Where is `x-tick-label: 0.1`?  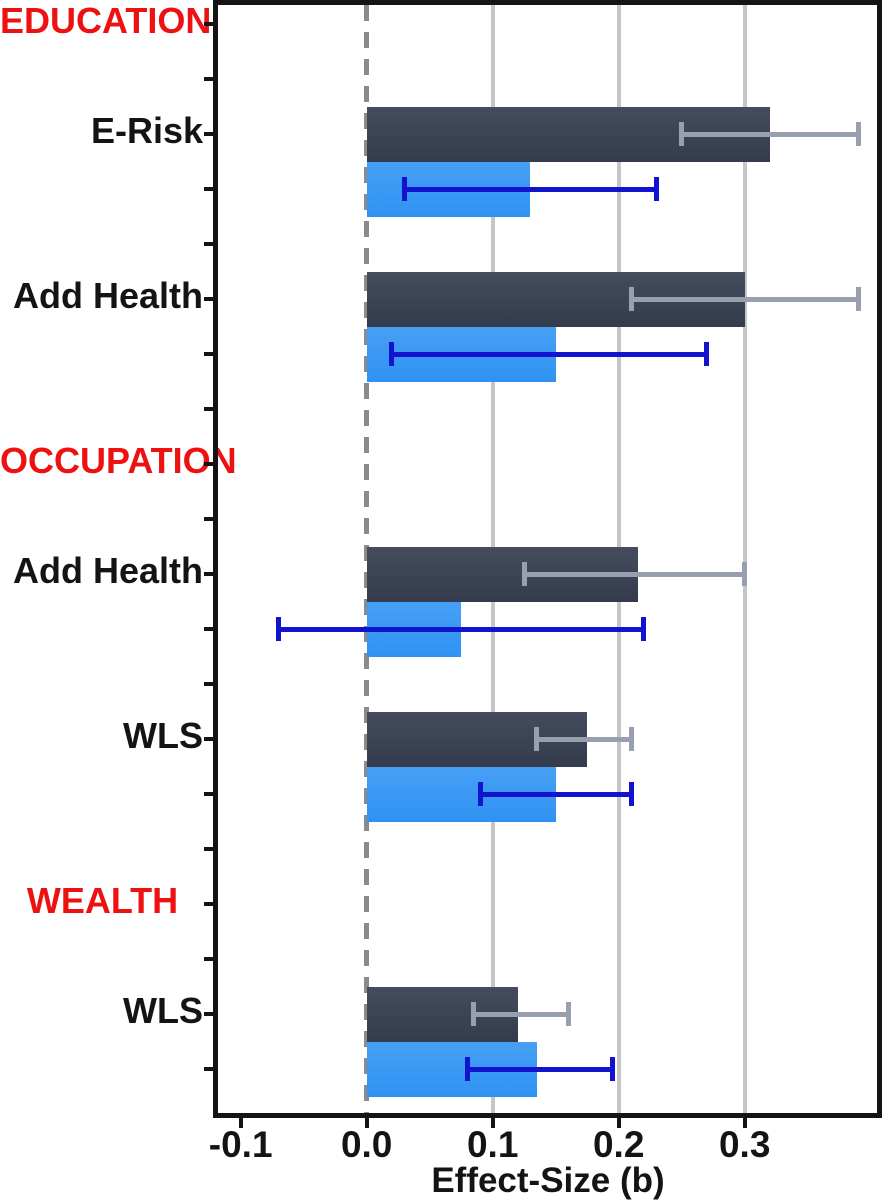
x-tick-label: 0.1 is located at coordinates (492, 1144).